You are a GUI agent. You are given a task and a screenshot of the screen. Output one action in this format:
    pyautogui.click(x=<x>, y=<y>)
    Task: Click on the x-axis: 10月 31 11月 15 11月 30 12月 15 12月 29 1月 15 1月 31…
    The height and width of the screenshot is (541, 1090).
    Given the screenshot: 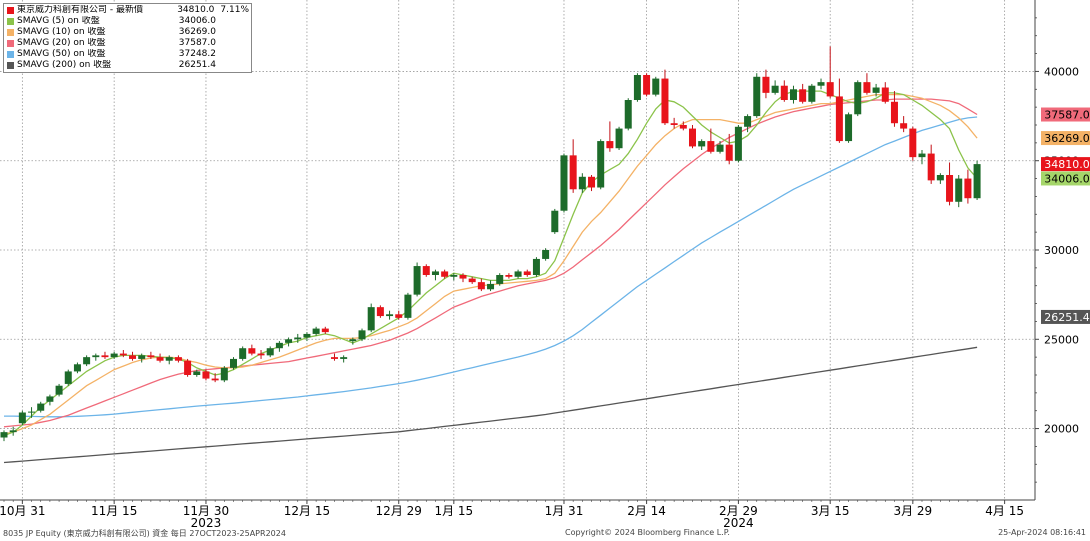 What is the action you would take?
    pyautogui.click(x=517, y=514)
    